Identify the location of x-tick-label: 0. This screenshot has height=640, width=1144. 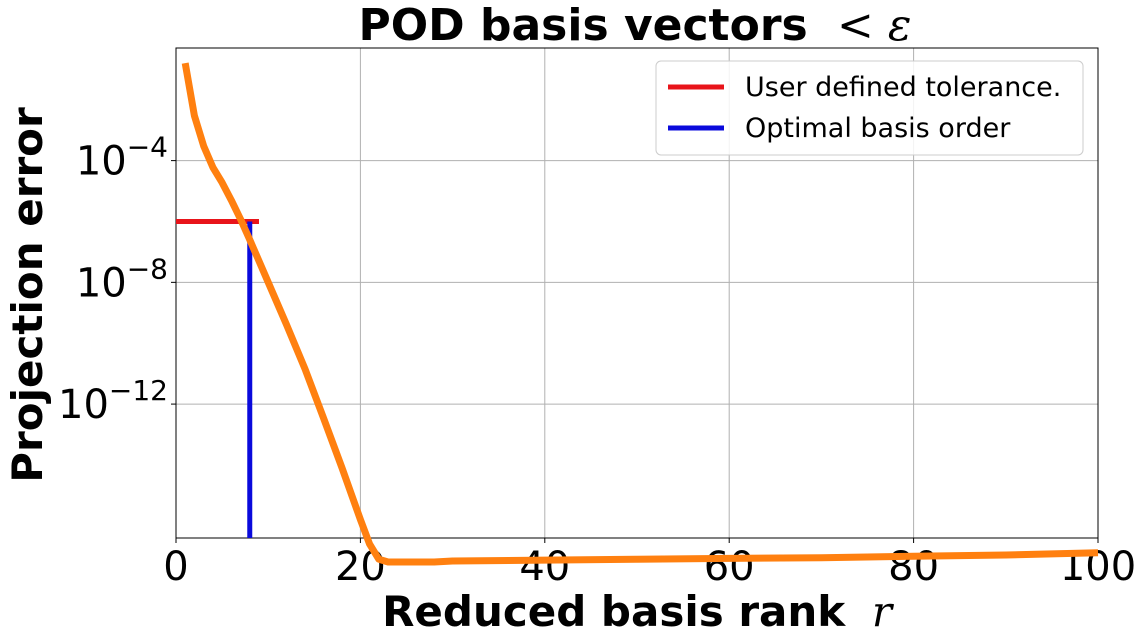
(175, 567).